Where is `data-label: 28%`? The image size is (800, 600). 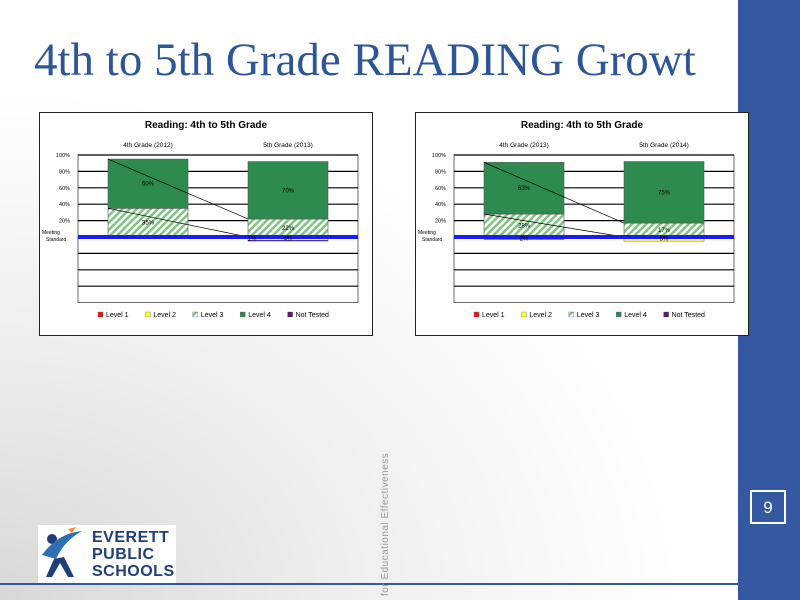 data-label: 28% is located at coordinates (524, 227).